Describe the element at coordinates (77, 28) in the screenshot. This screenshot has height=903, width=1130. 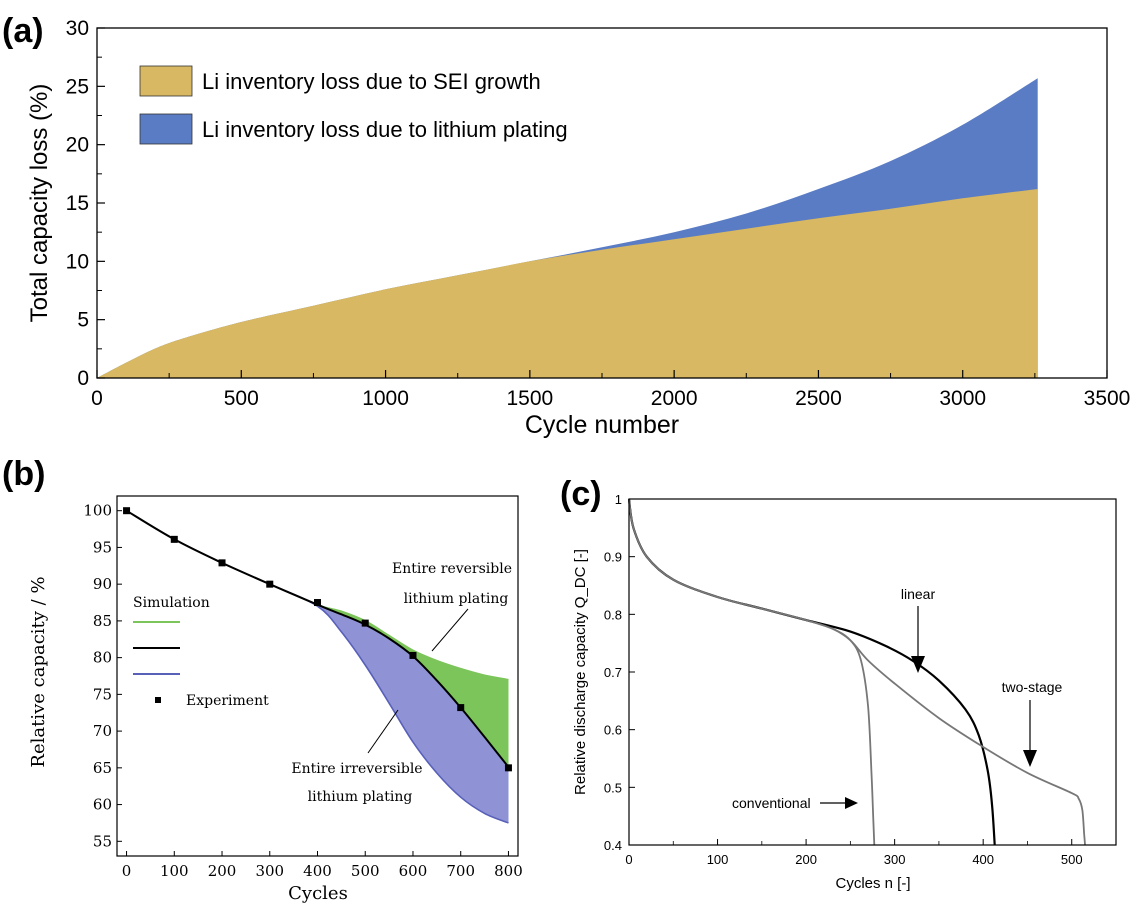
I see `y-tick-label: 30` at that location.